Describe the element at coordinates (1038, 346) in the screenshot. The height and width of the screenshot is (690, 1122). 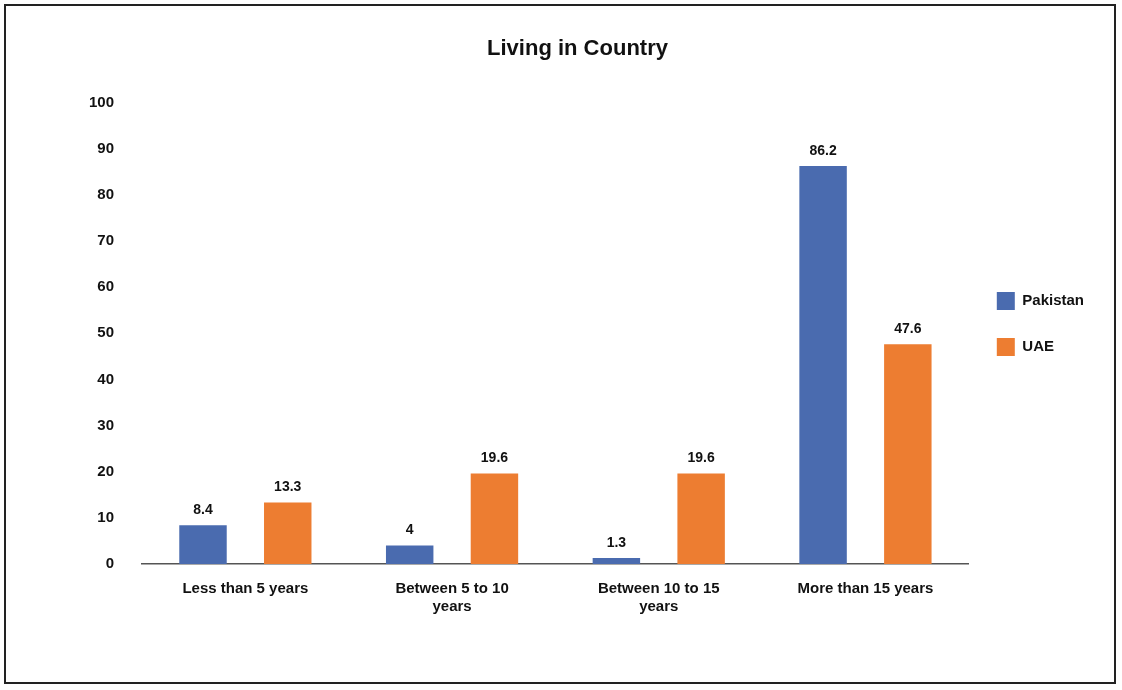
I see `legend-label: UAE` at that location.